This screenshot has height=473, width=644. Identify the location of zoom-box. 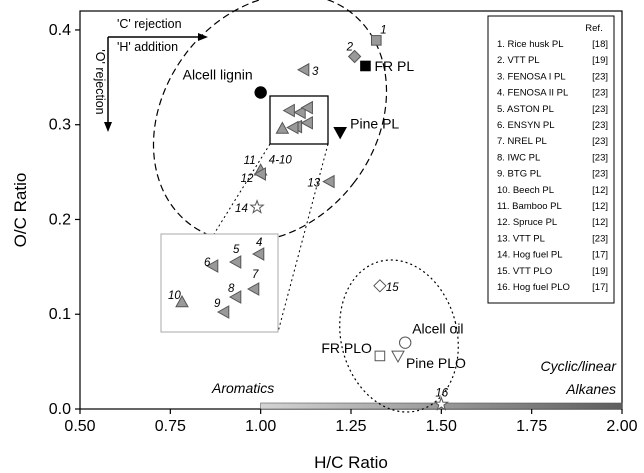
(299, 120).